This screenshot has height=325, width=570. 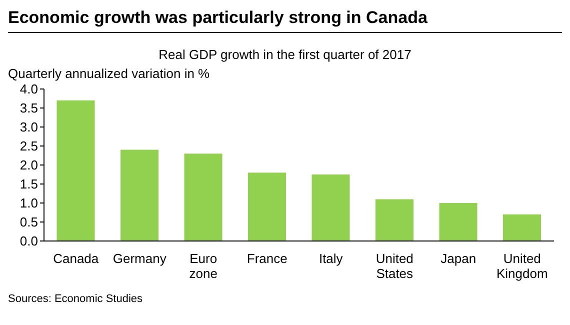 What do you see at coordinates (29, 222) in the screenshot?
I see `y-tick-label: 0.5` at bounding box center [29, 222].